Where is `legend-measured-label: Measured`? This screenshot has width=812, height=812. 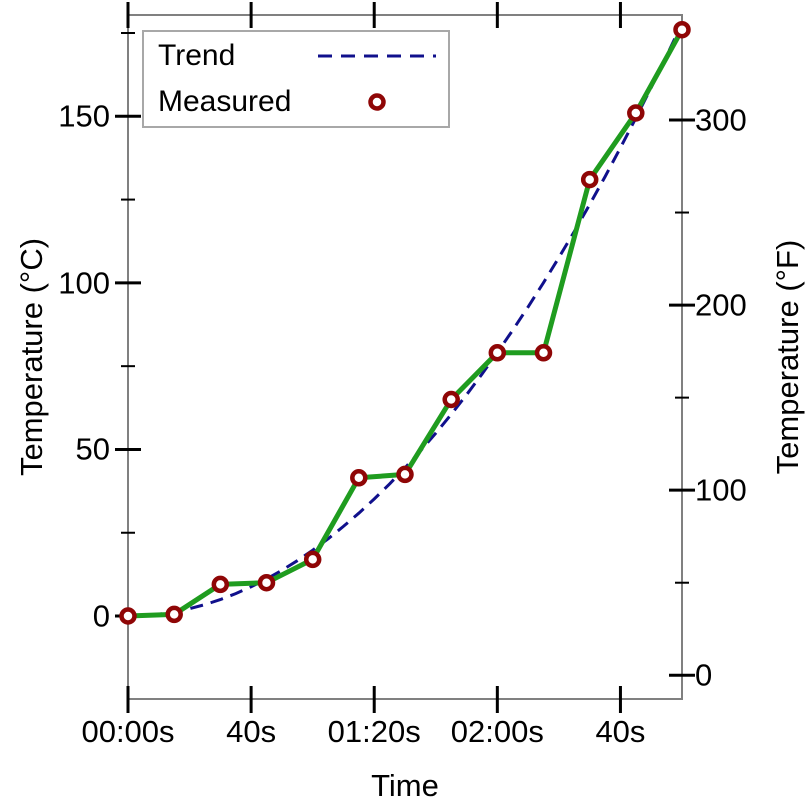
legend-measured-label: Measured is located at coordinates (225, 101).